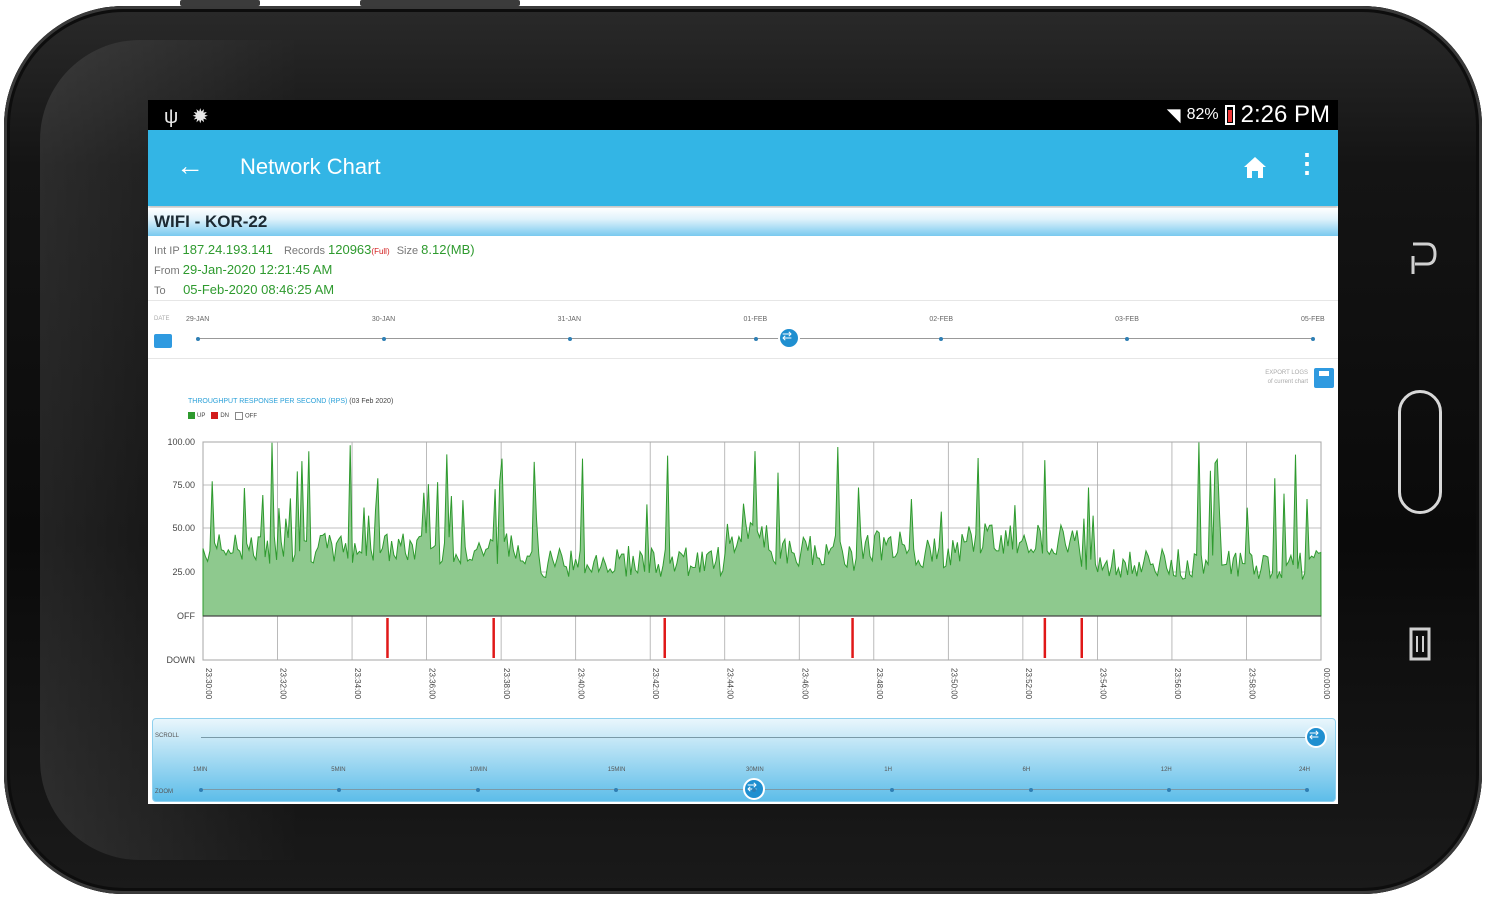 This screenshot has width=1486, height=900. I want to click on zoom-tick-label: 24H, so click(1305, 770).